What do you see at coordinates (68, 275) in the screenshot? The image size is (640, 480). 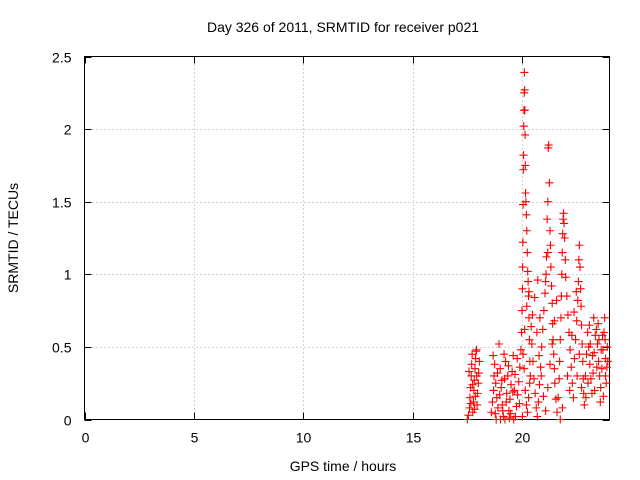 I see `y-tick-label: 1` at bounding box center [68, 275].